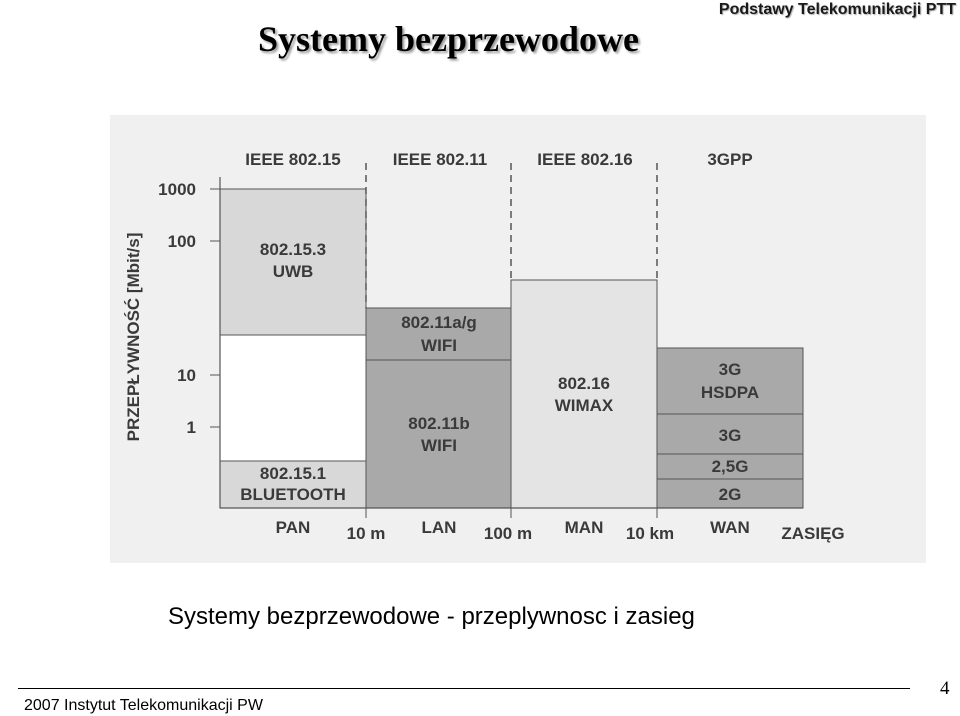  Describe the element at coordinates (440, 159) in the screenshot. I see `standard-ieee-802-11: IEEE 802.11` at that location.